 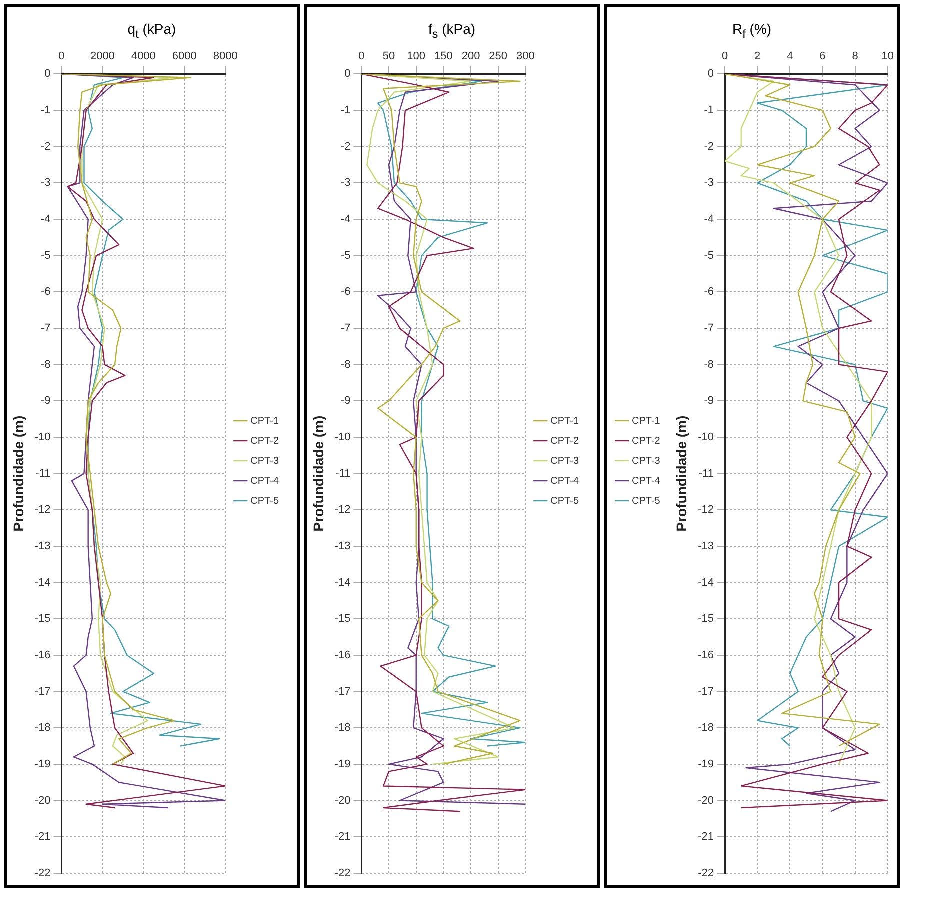 I want to click on chart-title: q$_{t}$ (kPa), so click(x=152, y=31).